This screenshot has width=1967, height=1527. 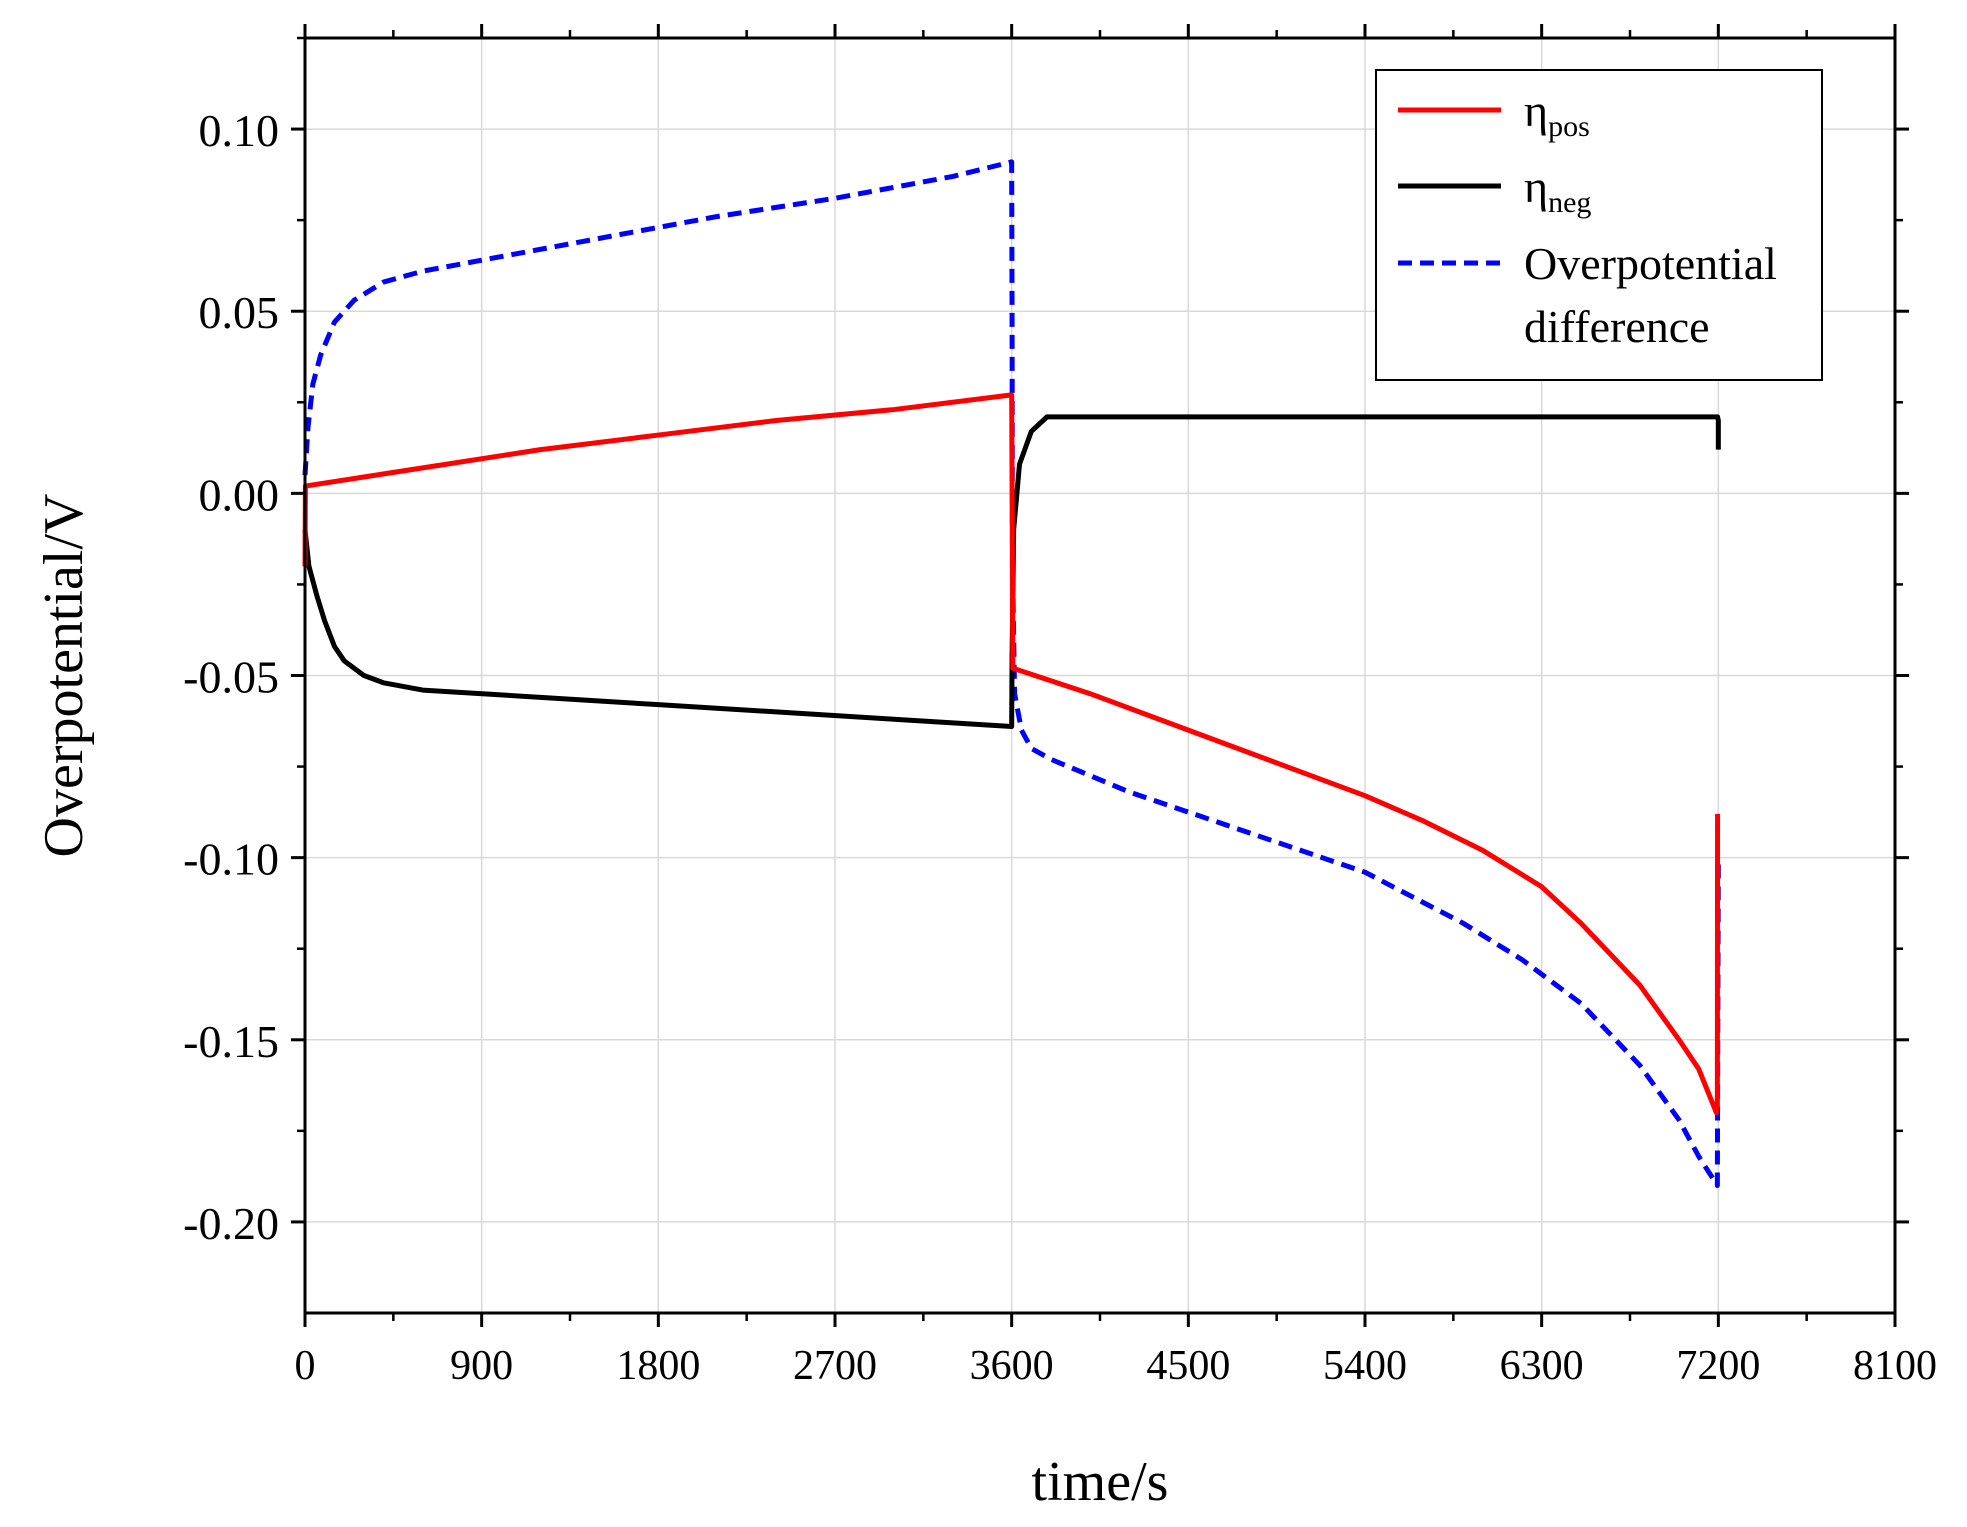 What do you see at coordinates (481, 1366) in the screenshot?
I see `x-tick-label: 900` at bounding box center [481, 1366].